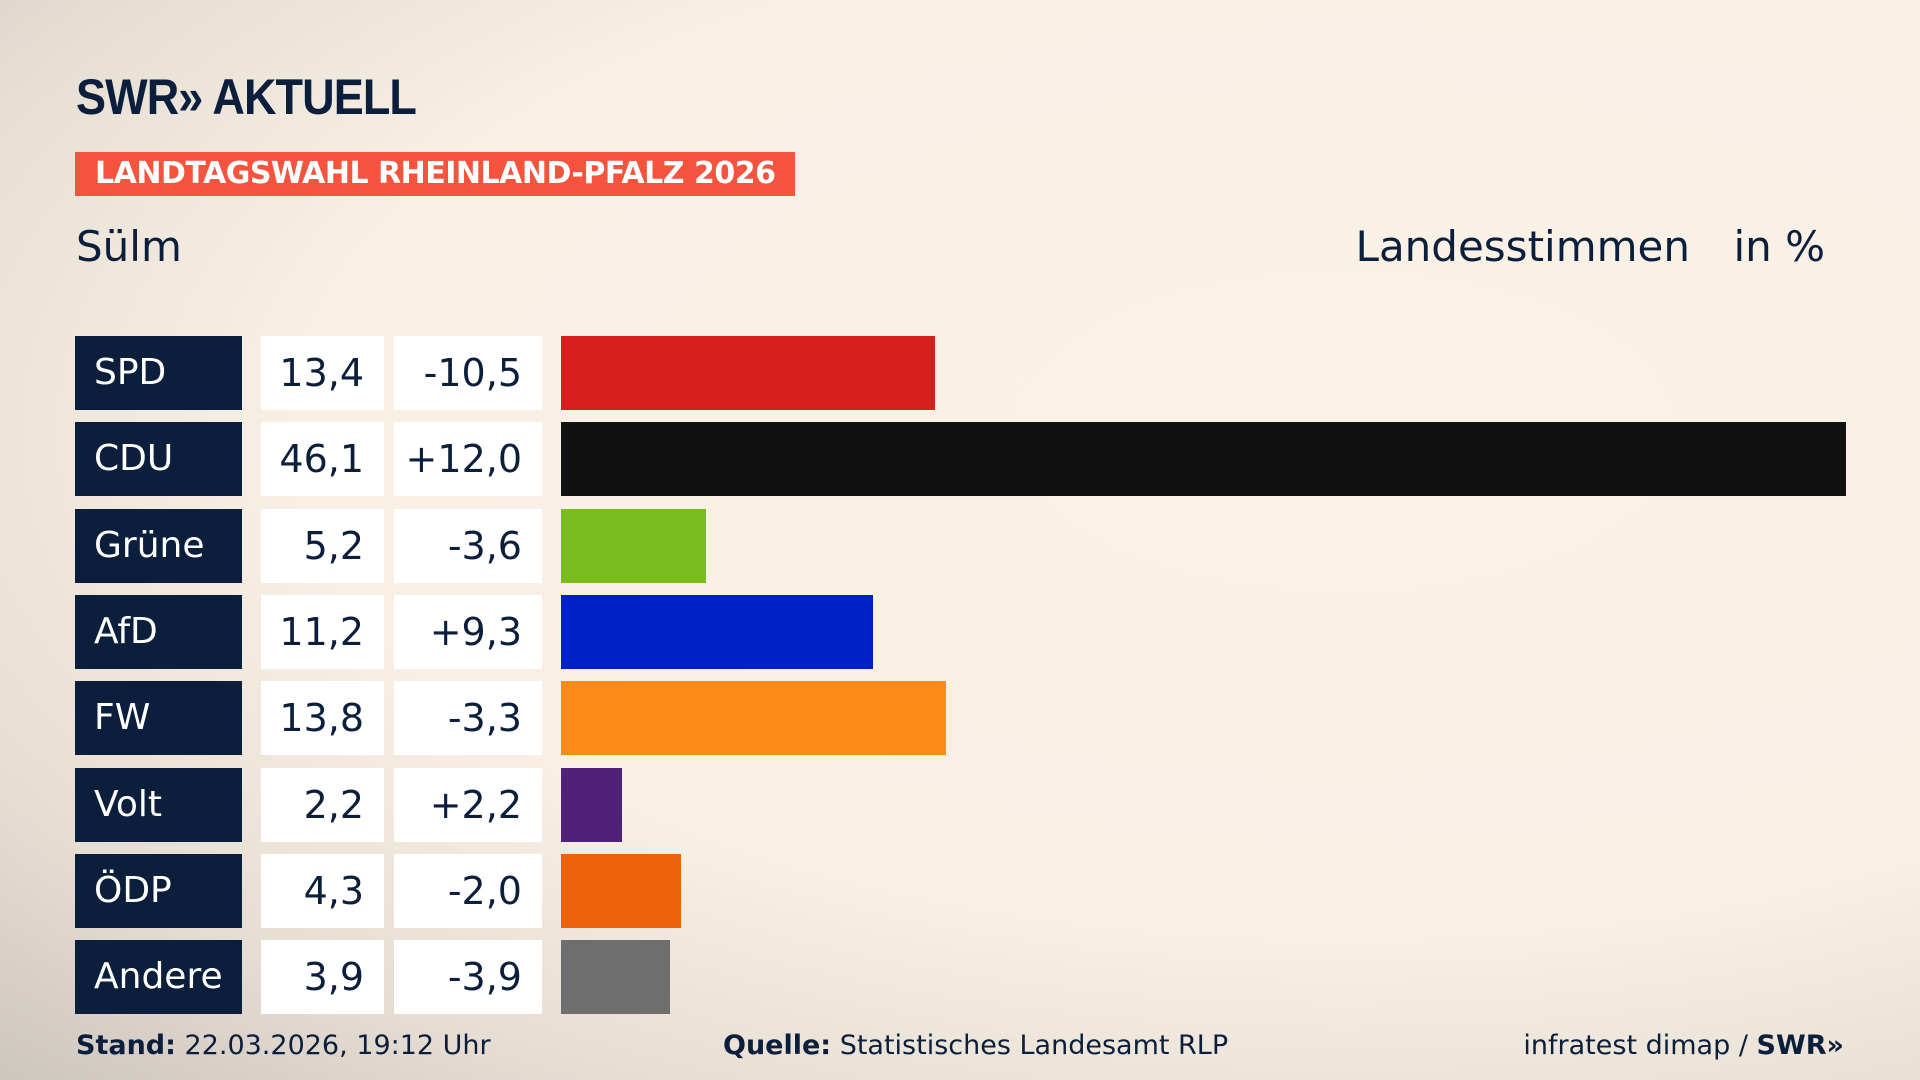 The image size is (1920, 1080). What do you see at coordinates (322, 545) in the screenshot?
I see `value-label: 5,2` at bounding box center [322, 545].